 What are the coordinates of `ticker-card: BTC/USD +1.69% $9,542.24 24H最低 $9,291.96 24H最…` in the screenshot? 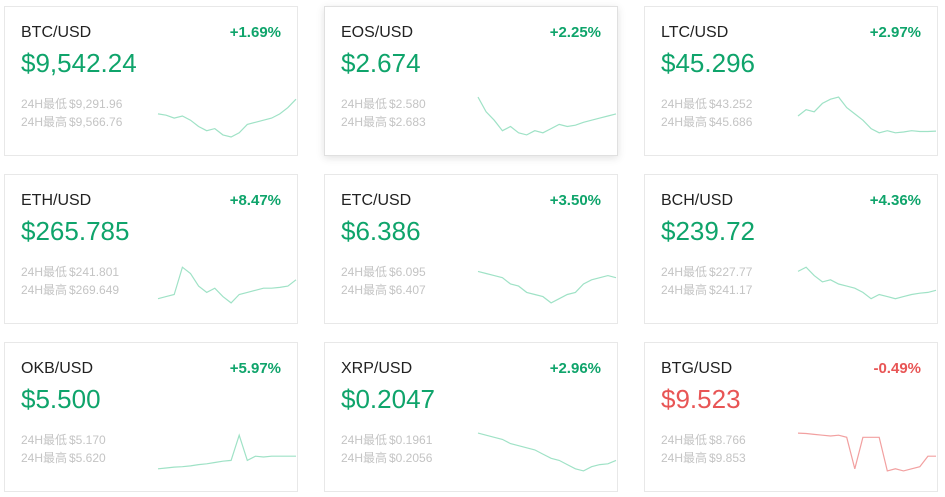 It's located at (151, 81).